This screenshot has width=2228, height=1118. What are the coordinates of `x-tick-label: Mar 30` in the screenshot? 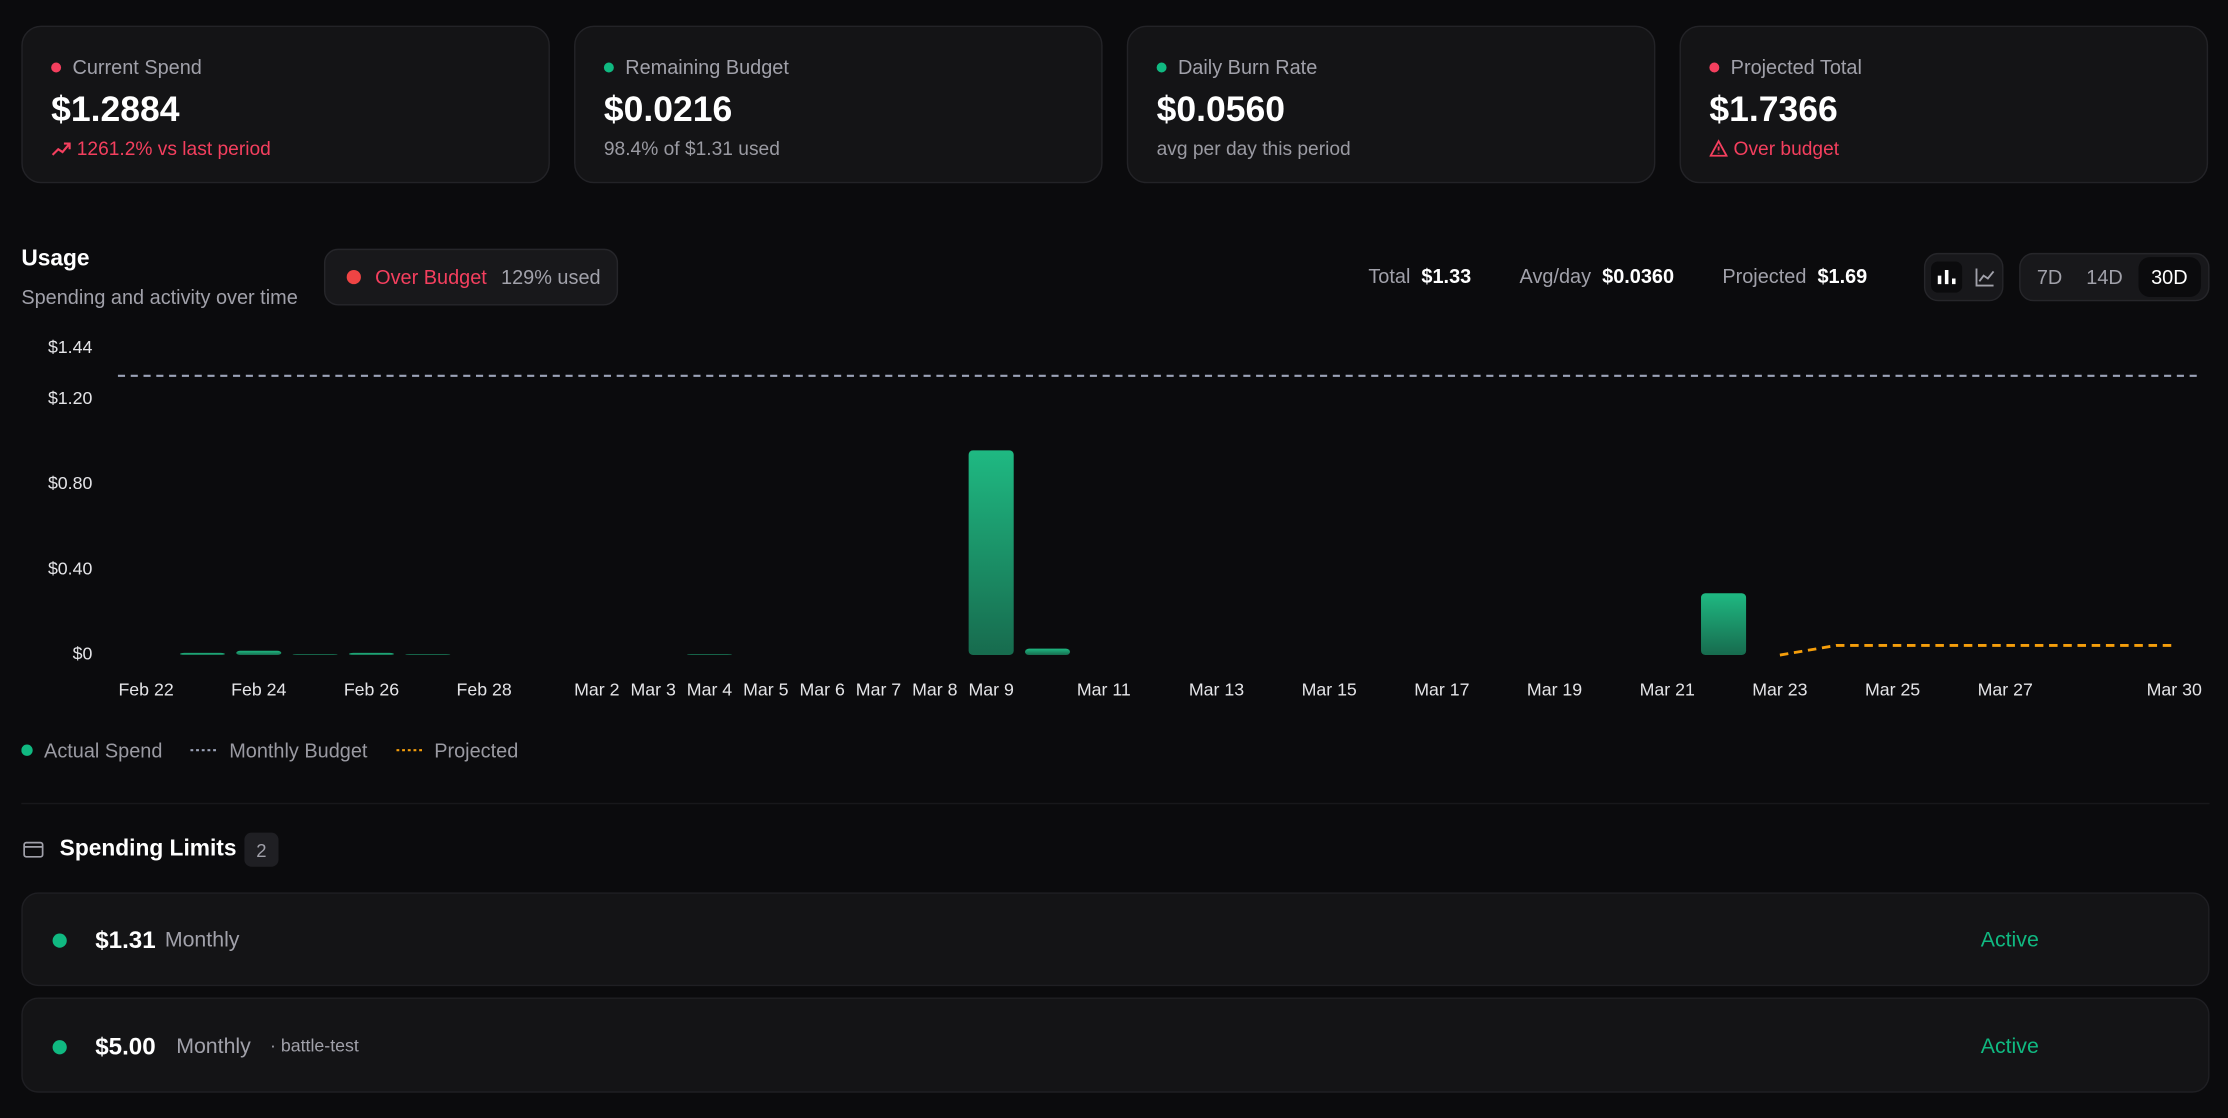 It's located at (2174, 689).